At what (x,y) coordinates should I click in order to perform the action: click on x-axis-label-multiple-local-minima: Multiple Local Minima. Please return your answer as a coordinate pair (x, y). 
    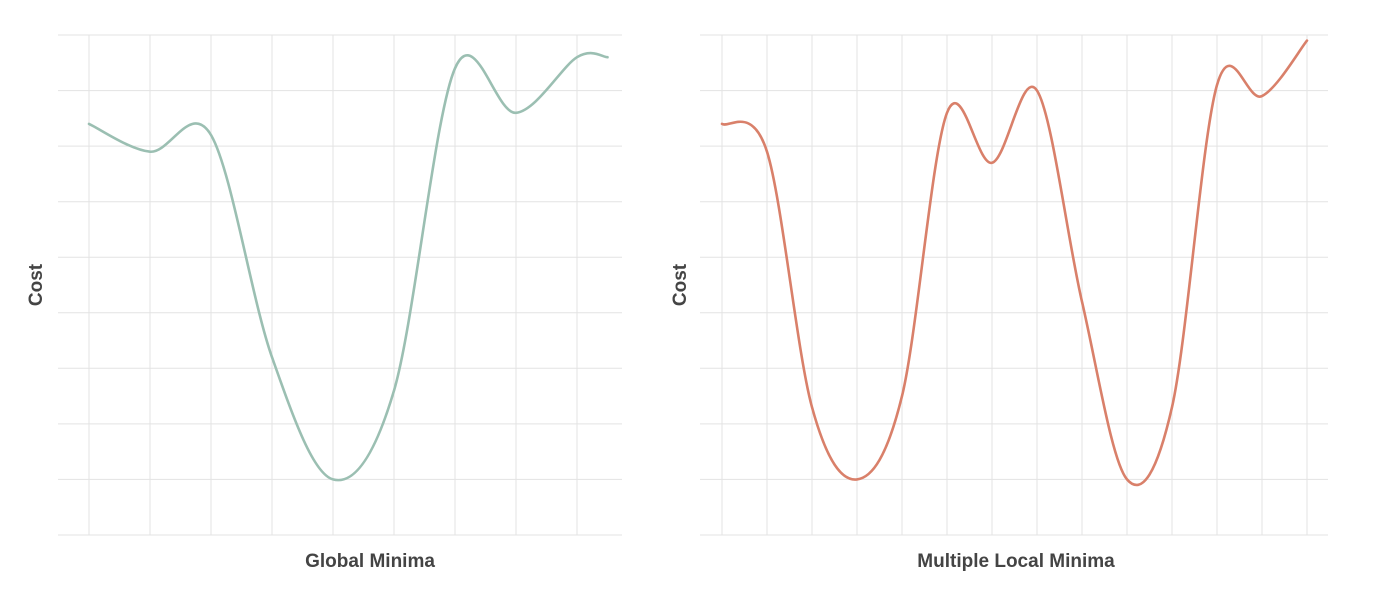
    Looking at the image, I should click on (1016, 561).